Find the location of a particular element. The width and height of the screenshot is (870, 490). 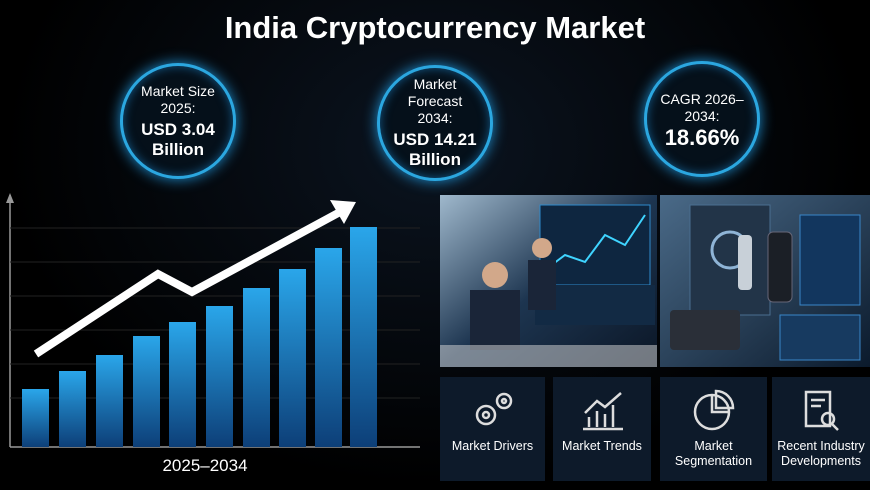

card-label: Recent Industry Developments is located at coordinates (821, 453).